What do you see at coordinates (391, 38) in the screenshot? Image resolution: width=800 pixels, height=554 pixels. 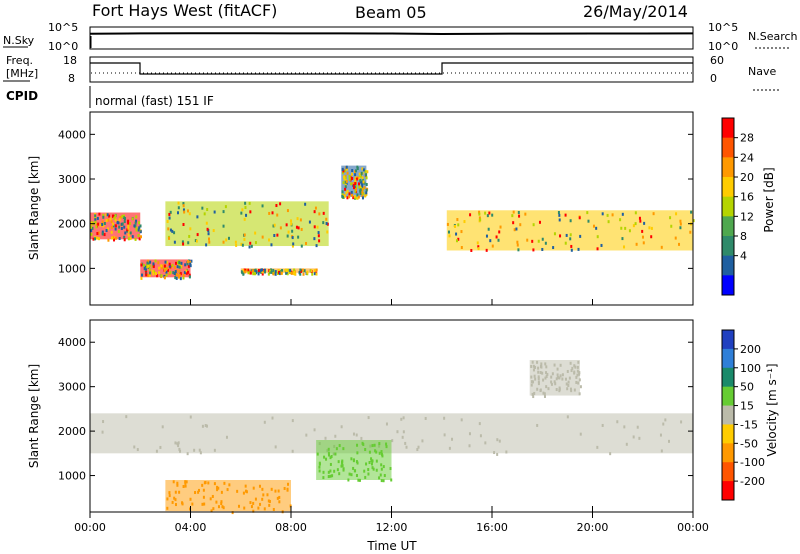 I see `noise-frame` at bounding box center [391, 38].